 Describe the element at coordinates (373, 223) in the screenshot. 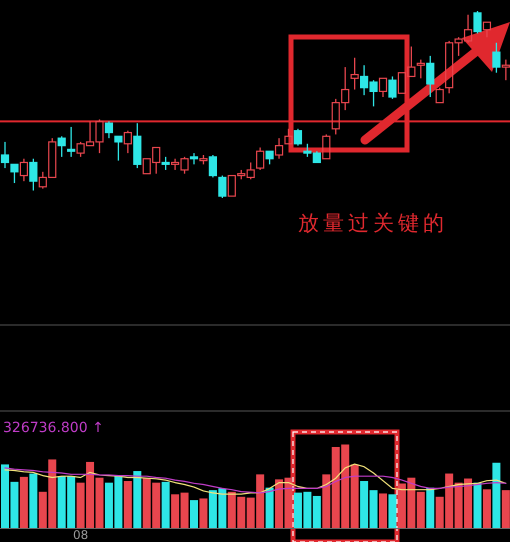

I see `text: 放量过关键的` at that location.